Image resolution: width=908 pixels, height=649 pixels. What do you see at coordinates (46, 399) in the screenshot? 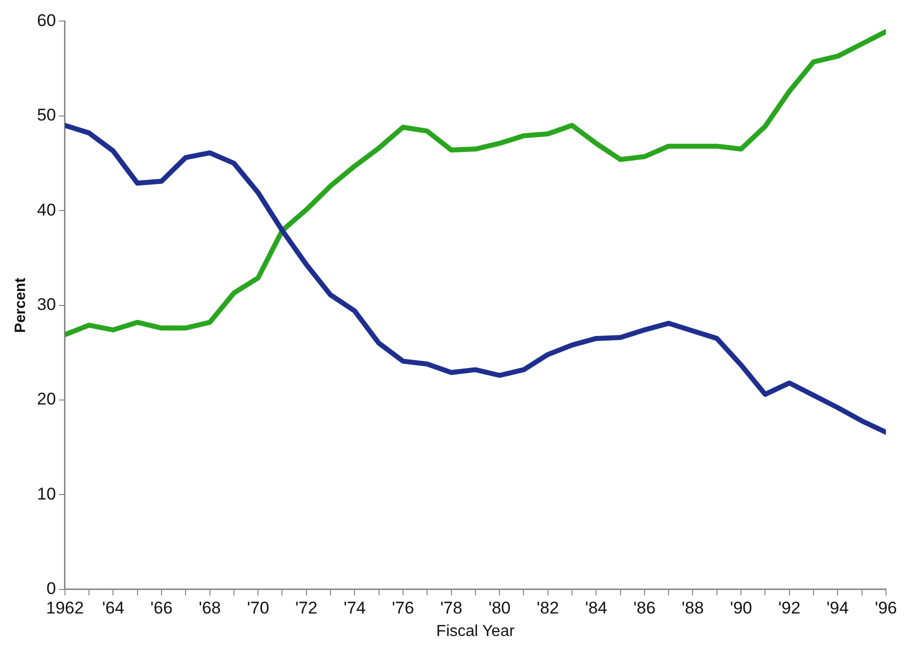
I see `y-tick-label: 20` at bounding box center [46, 399].